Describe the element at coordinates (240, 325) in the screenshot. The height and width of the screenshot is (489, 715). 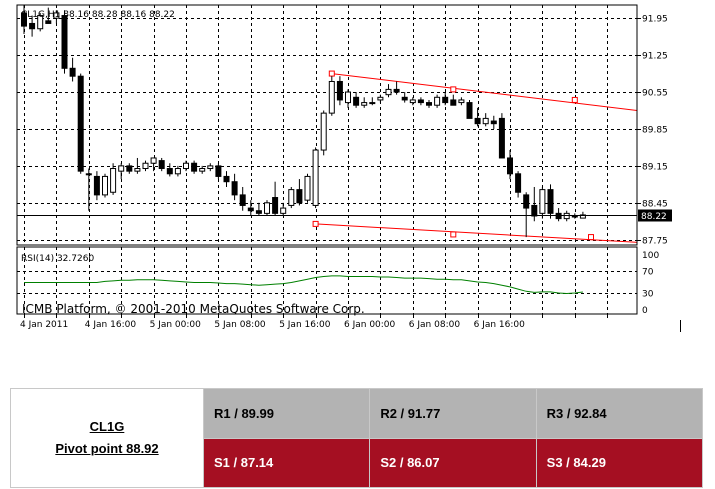
I see `time-tick-label: 5 Jan 08:00` at that location.